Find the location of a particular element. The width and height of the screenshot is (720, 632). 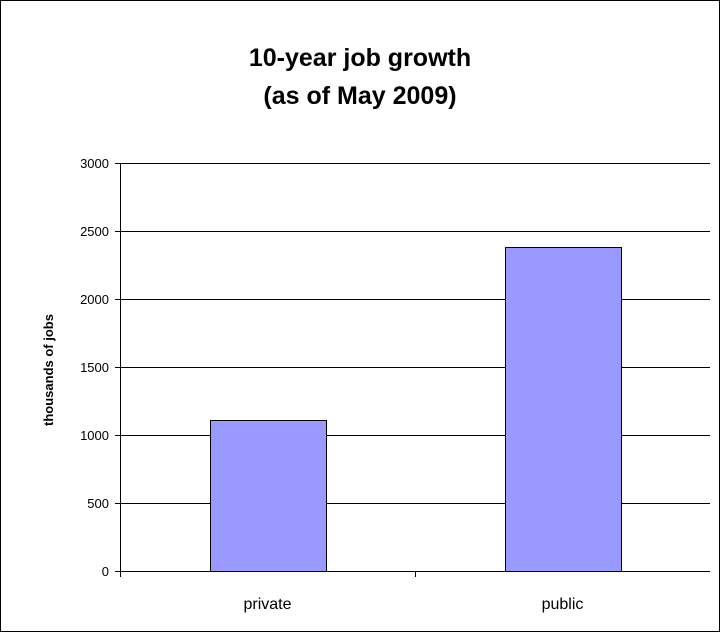

y-tick-label: 2500 is located at coordinates (94, 231).